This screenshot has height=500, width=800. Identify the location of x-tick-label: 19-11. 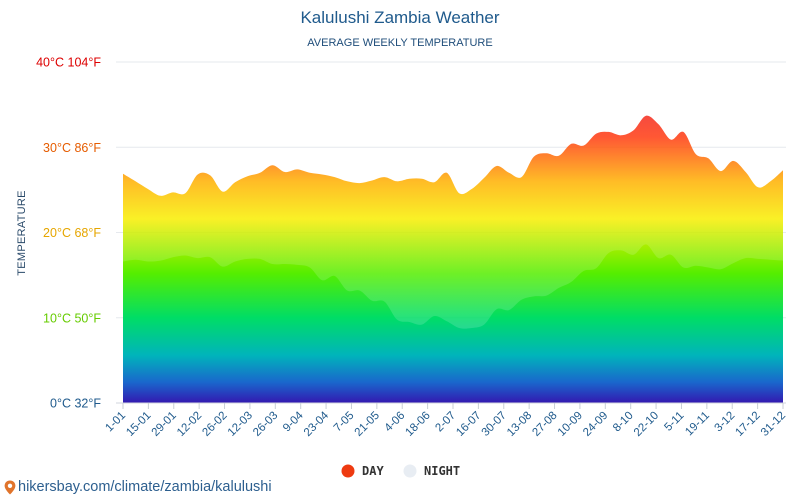
(697, 424).